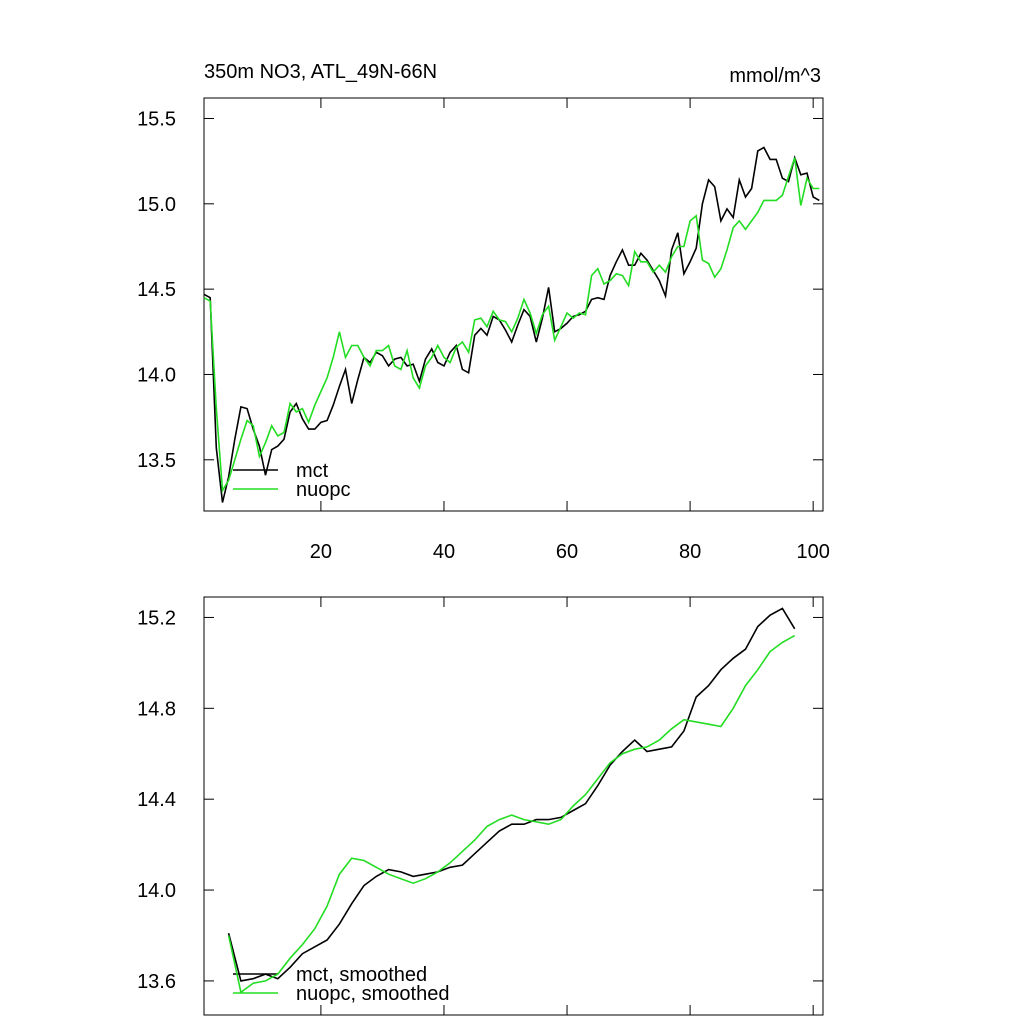 This screenshot has height=1024, width=1024. I want to click on x-tick-label: 20, so click(321, 552).